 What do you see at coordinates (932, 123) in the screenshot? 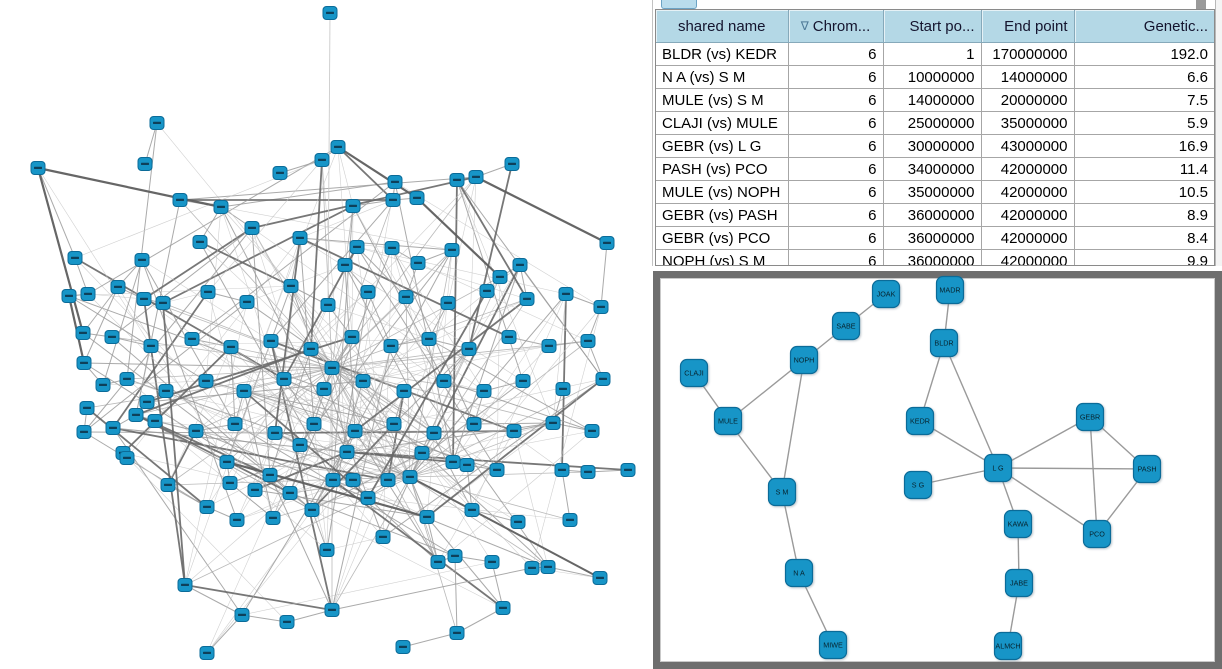
I see `table-cell: 25000000` at bounding box center [932, 123].